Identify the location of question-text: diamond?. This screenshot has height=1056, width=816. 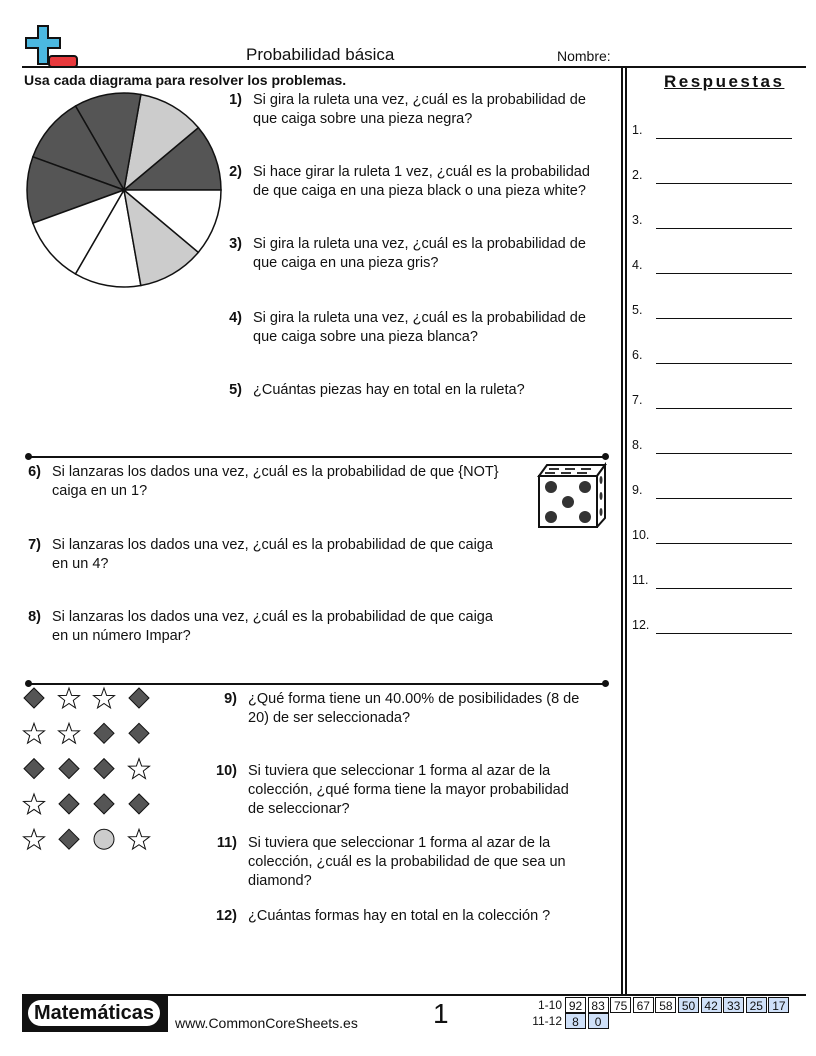
(280, 881).